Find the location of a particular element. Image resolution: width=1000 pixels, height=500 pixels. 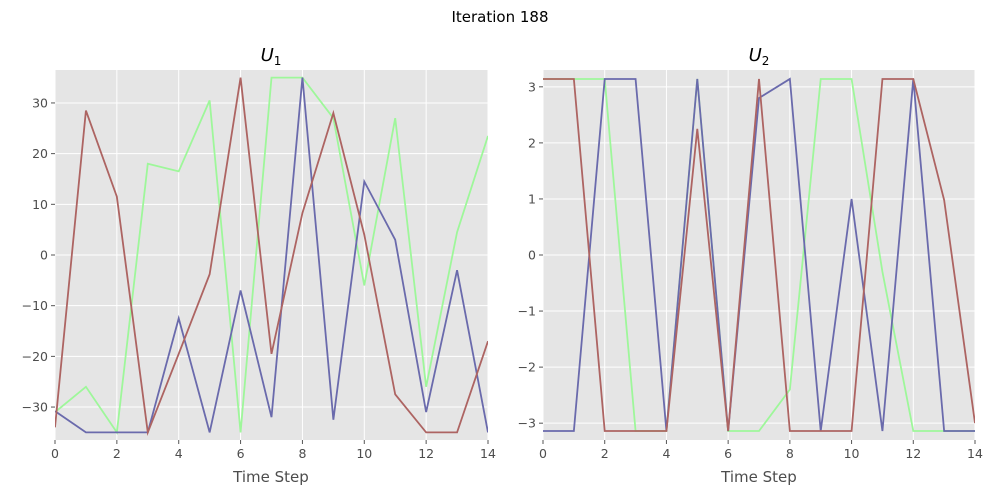

plot-u1-xlabel: Time Step is located at coordinates (270, 477).